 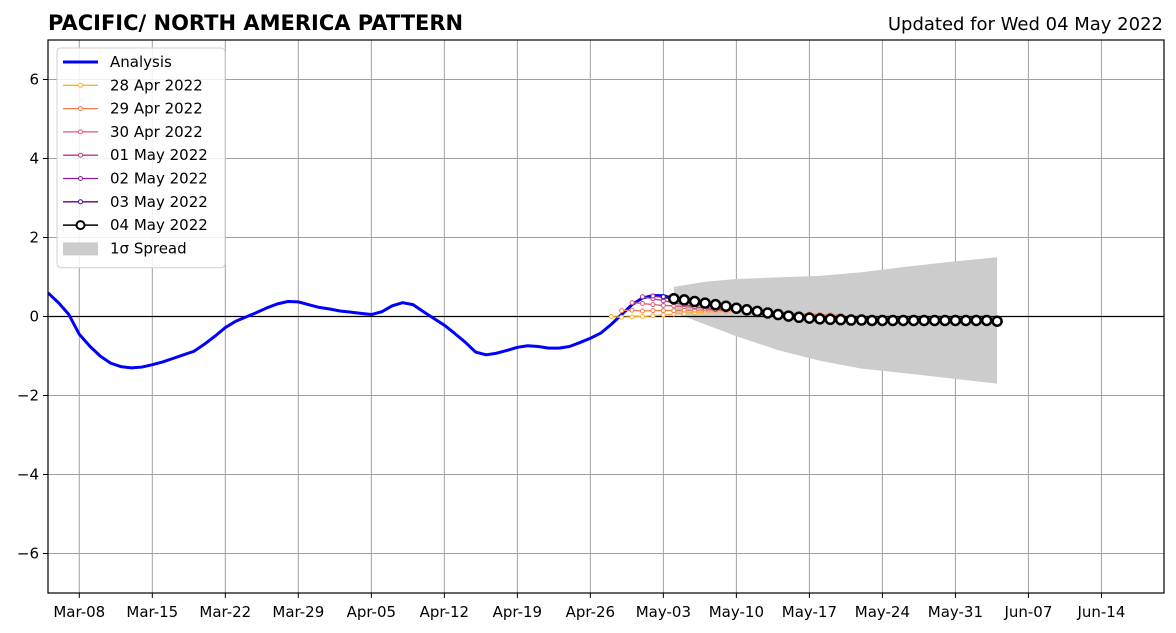 I want to click on x-tick-label: Apr-12, so click(x=445, y=612).